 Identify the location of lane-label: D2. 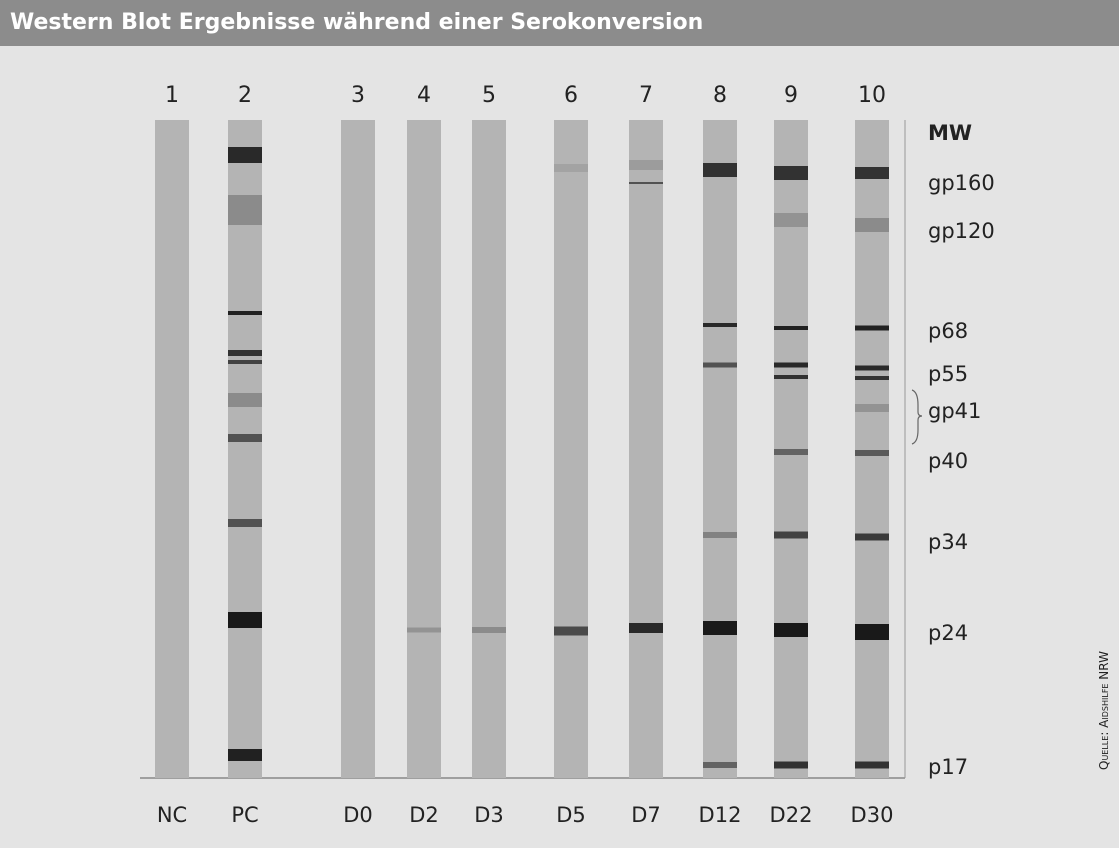
(424, 815).